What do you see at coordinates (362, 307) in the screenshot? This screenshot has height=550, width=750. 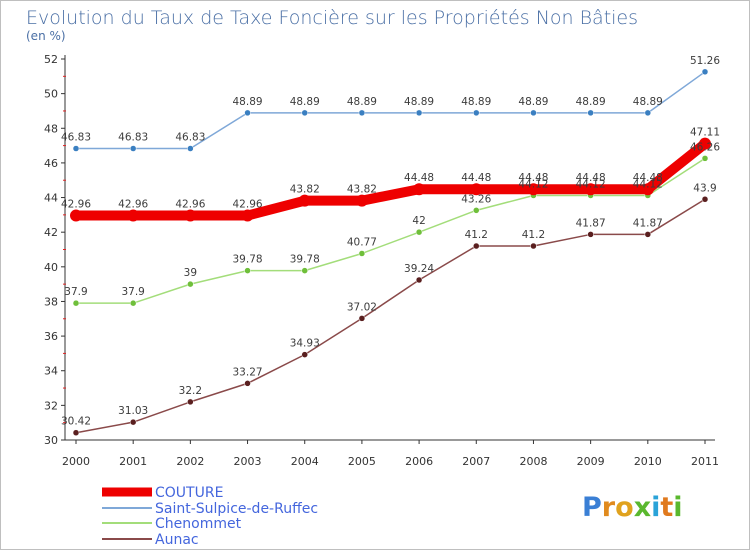 I see `data-label: 37.02` at bounding box center [362, 307].